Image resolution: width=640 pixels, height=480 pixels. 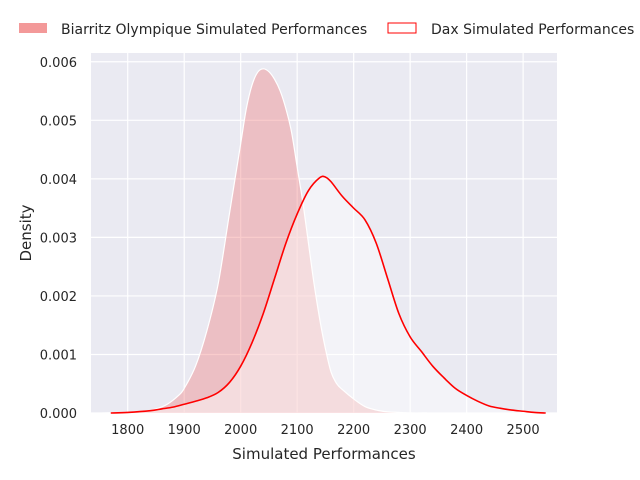 I want to click on x-tick-label: 2200, so click(x=353, y=430).